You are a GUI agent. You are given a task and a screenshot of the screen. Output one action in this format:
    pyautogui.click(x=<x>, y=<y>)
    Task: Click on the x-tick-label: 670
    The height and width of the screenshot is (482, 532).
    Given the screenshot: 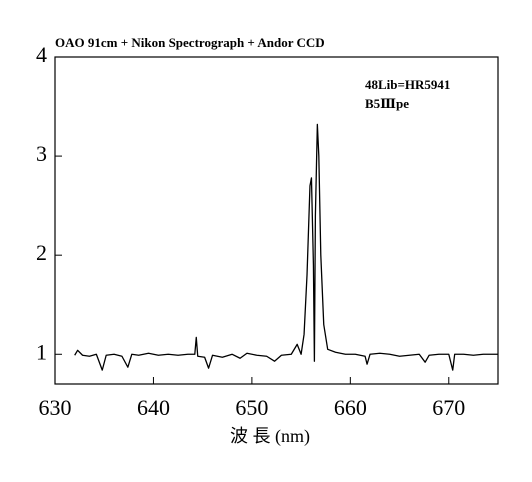 What is the action you would take?
    pyautogui.click(x=448, y=407)
    